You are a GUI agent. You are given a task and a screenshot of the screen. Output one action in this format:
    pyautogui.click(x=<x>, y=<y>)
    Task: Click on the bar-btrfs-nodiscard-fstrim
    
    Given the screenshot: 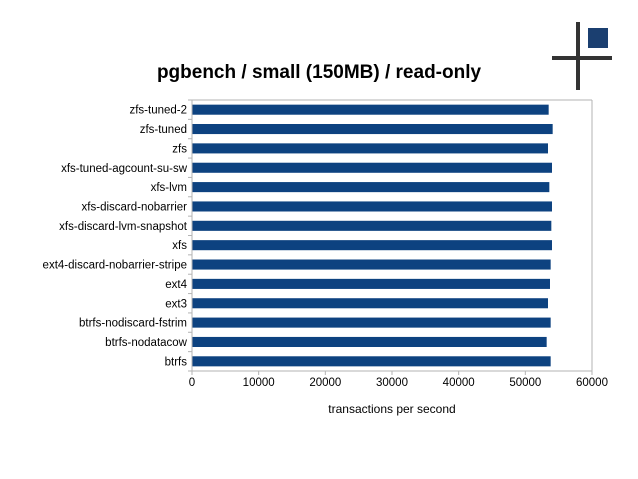 What is the action you would take?
    pyautogui.click(x=371, y=322)
    